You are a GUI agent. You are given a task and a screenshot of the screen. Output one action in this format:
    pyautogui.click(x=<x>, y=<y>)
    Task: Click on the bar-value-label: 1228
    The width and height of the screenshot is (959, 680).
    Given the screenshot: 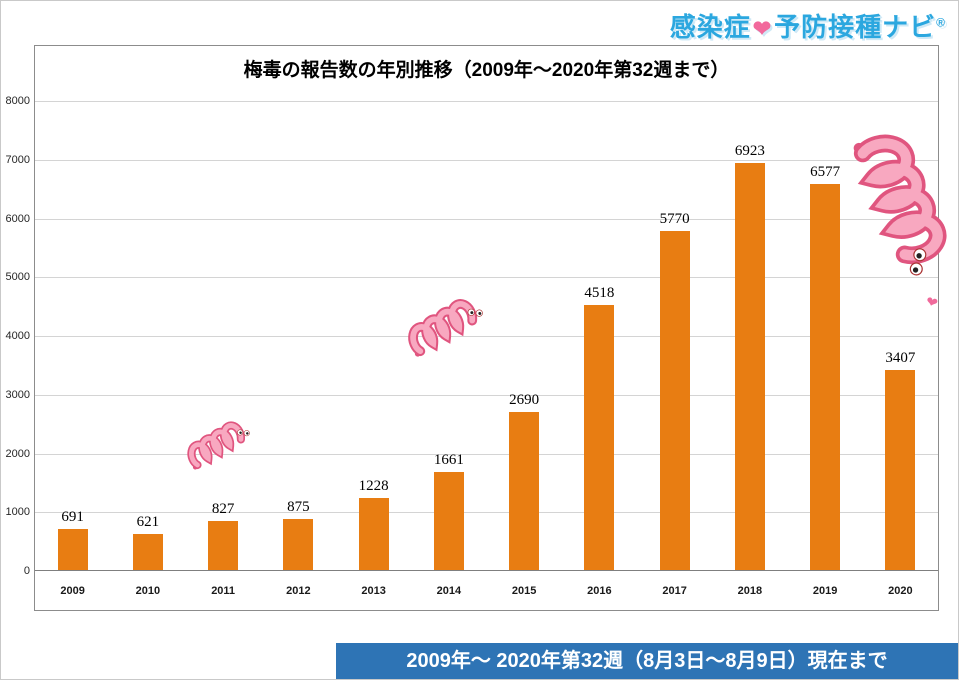 What is the action you would take?
    pyautogui.click(x=373, y=486)
    